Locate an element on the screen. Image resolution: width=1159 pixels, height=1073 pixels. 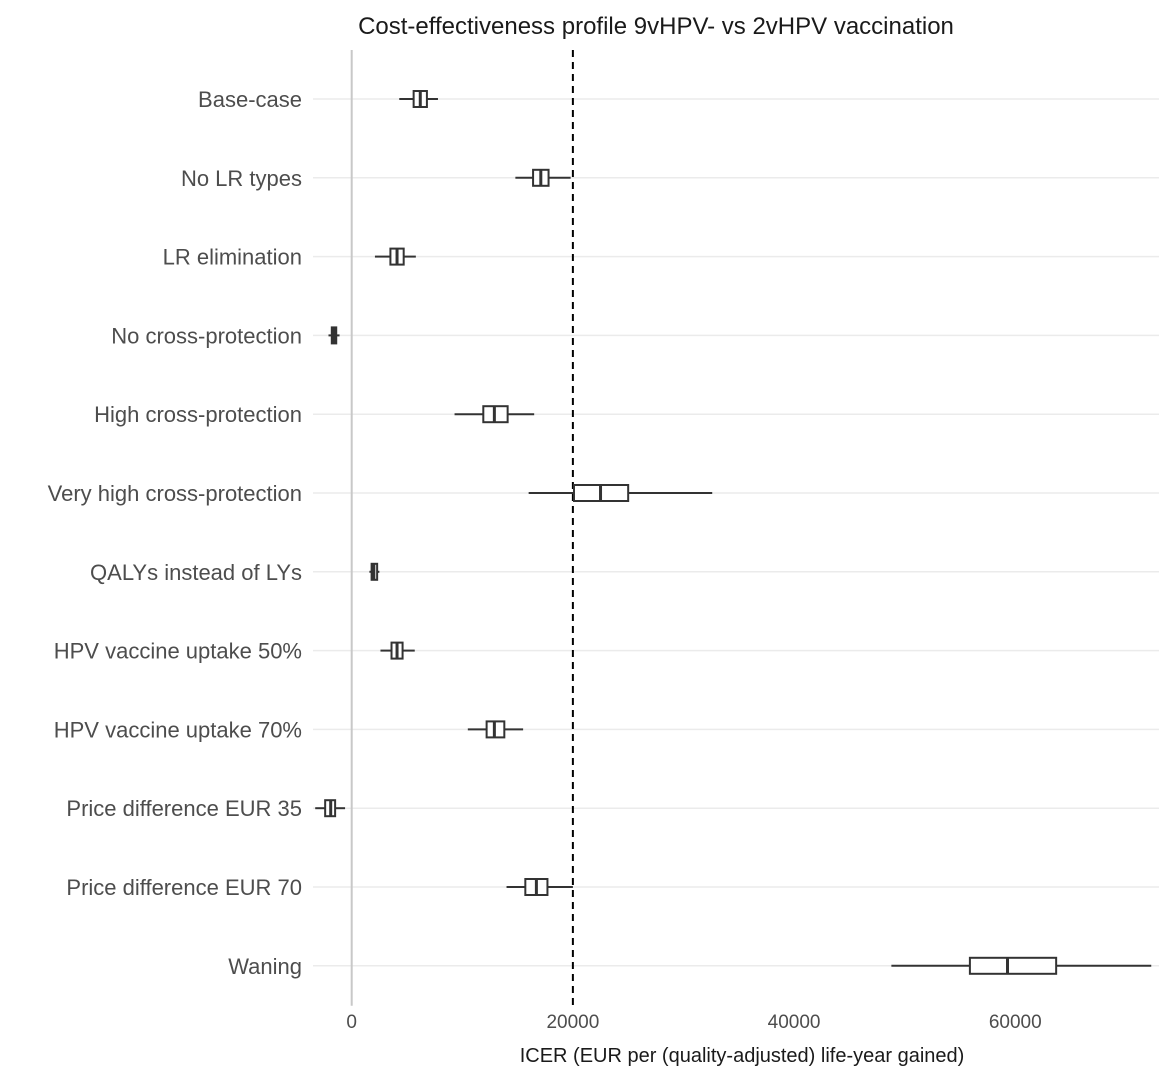
category-label: HPV vaccine uptake 50% is located at coordinates (178, 651).